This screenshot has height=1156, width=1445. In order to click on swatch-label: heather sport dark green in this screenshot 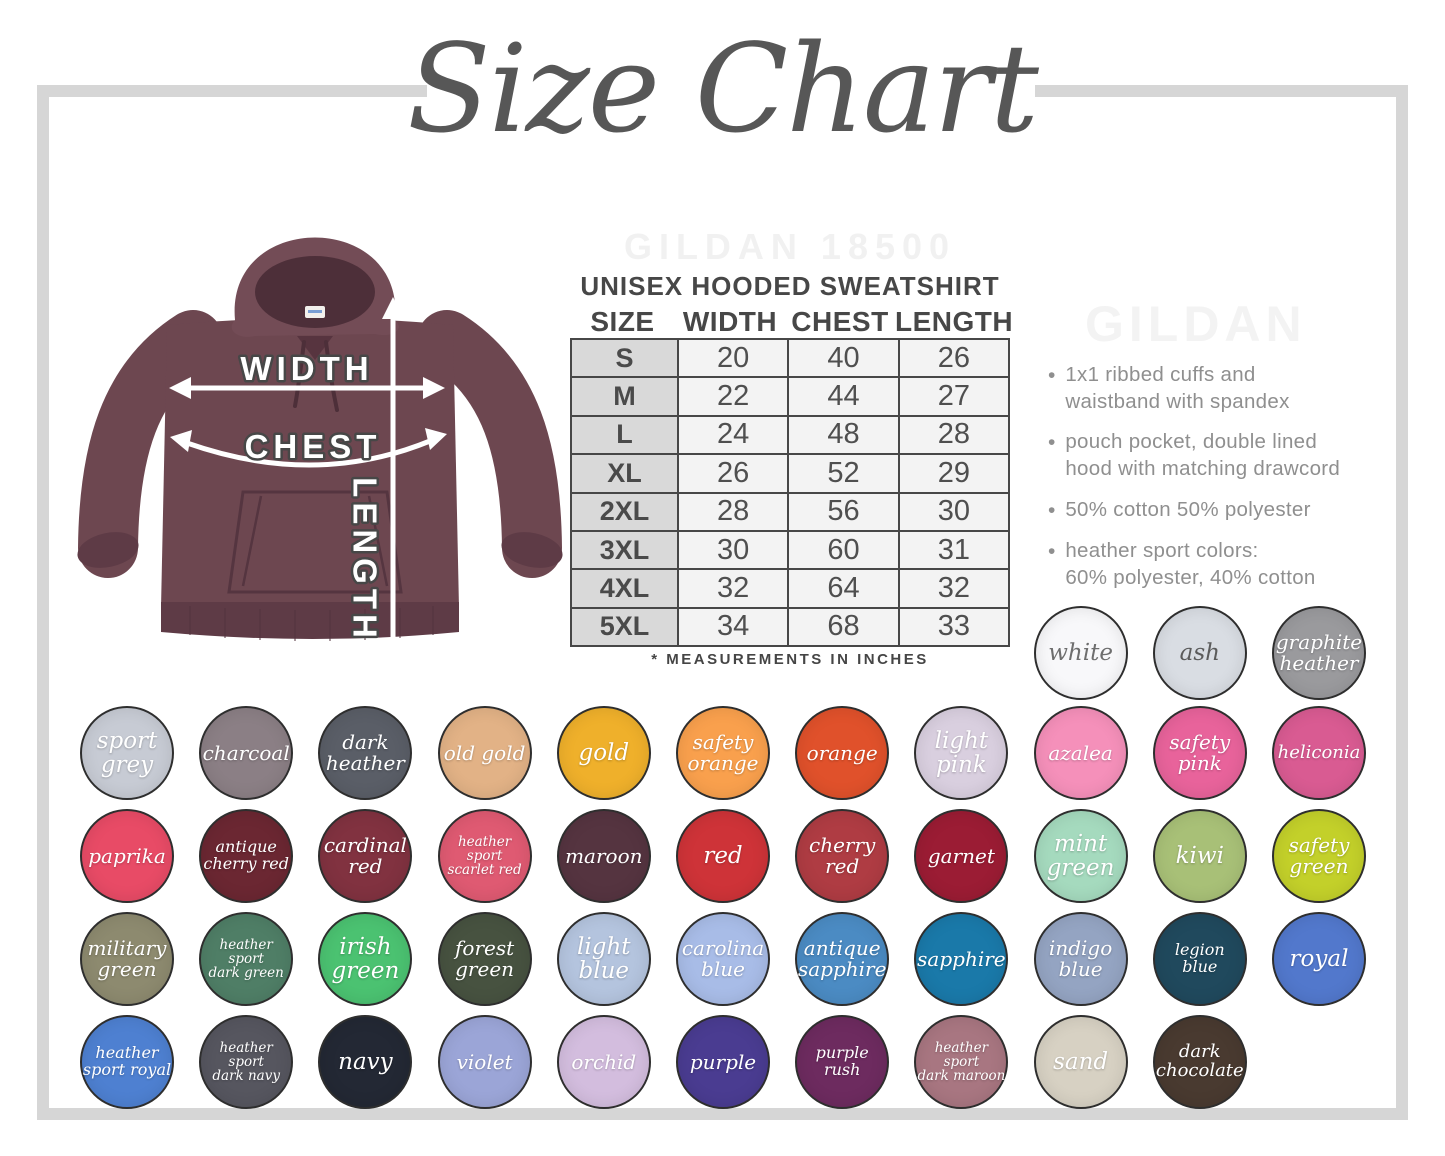, I will do `click(246, 959)`.